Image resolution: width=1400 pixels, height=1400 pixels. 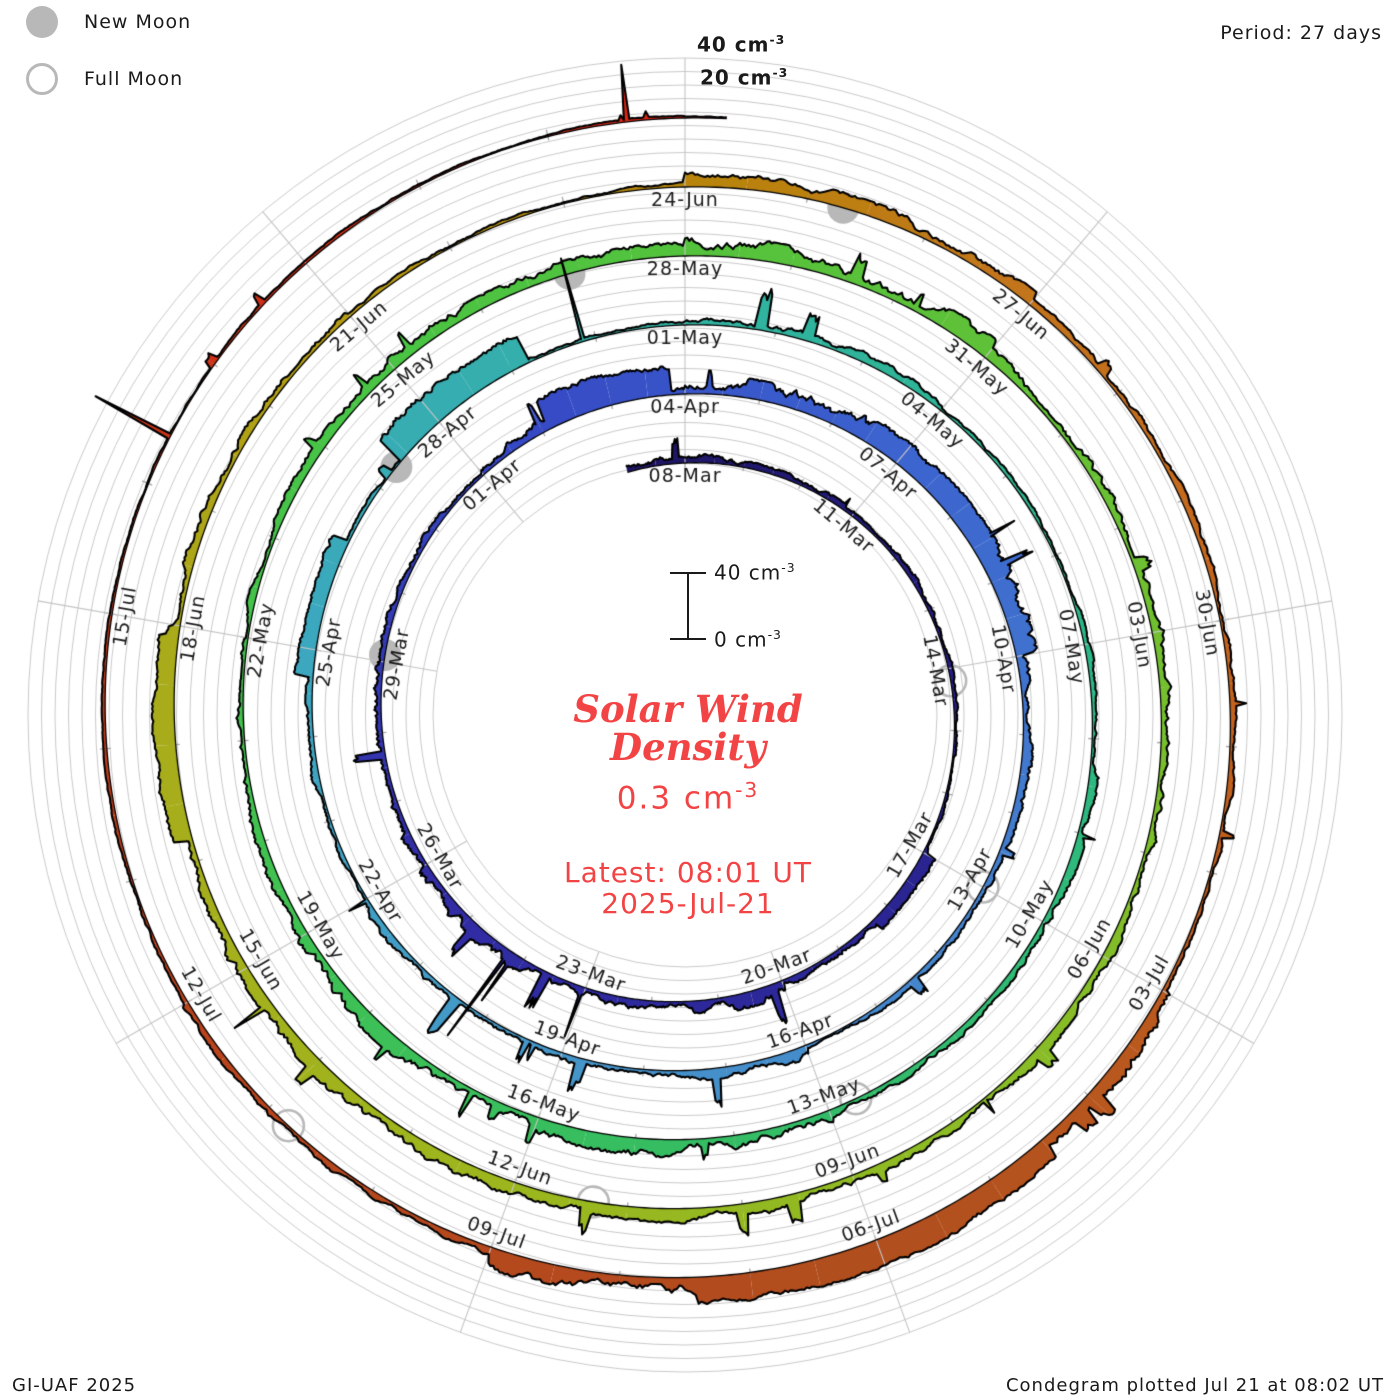 I want to click on period-label: Period: 27 days, so click(x=1301, y=33).